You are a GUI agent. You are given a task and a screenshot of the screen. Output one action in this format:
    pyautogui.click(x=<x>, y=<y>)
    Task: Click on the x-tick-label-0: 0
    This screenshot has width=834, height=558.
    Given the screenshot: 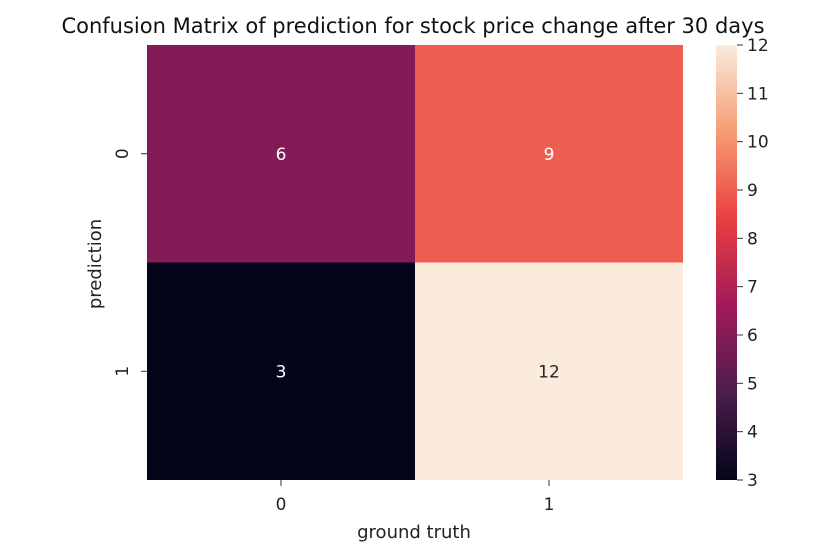 What is the action you would take?
    pyautogui.click(x=281, y=505)
    